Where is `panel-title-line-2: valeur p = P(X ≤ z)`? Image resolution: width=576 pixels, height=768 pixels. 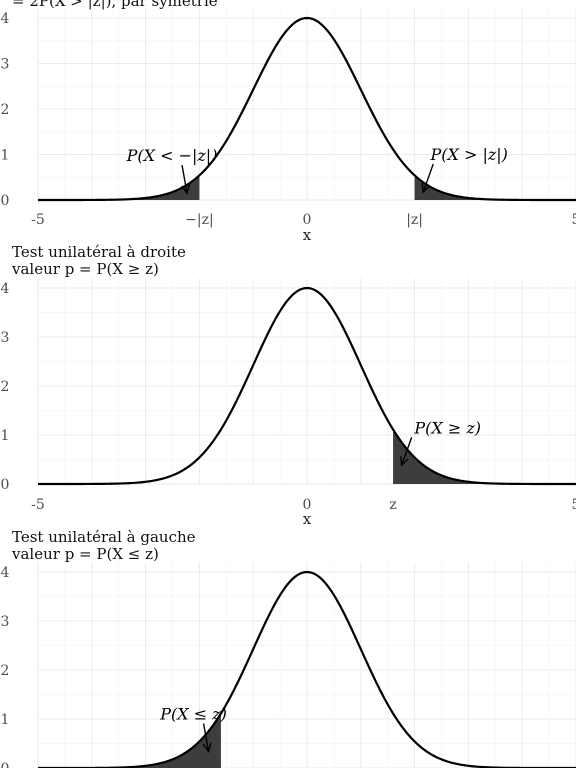
panel-title-line-2: valeur p = P(X ≤ z) is located at coordinates (85, 554).